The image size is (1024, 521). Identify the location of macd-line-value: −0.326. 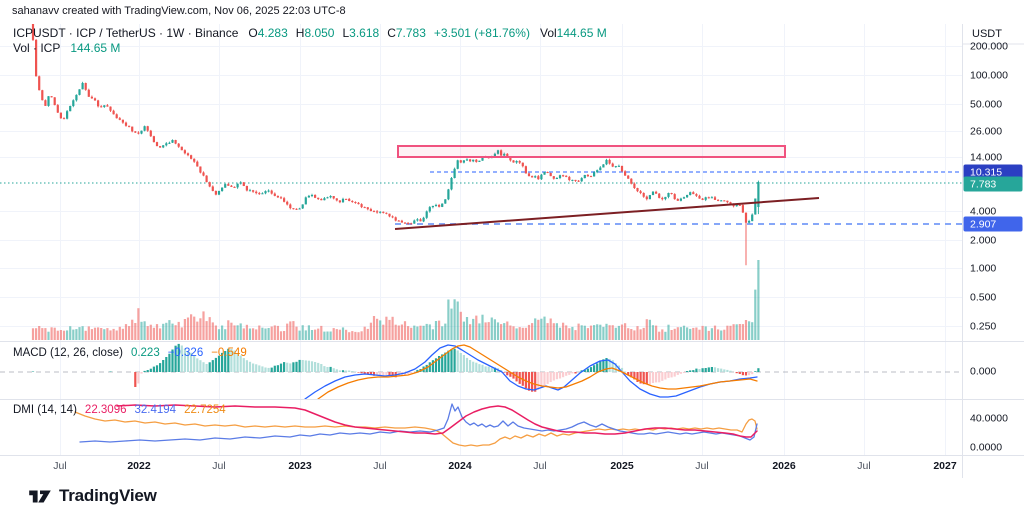
(185, 353).